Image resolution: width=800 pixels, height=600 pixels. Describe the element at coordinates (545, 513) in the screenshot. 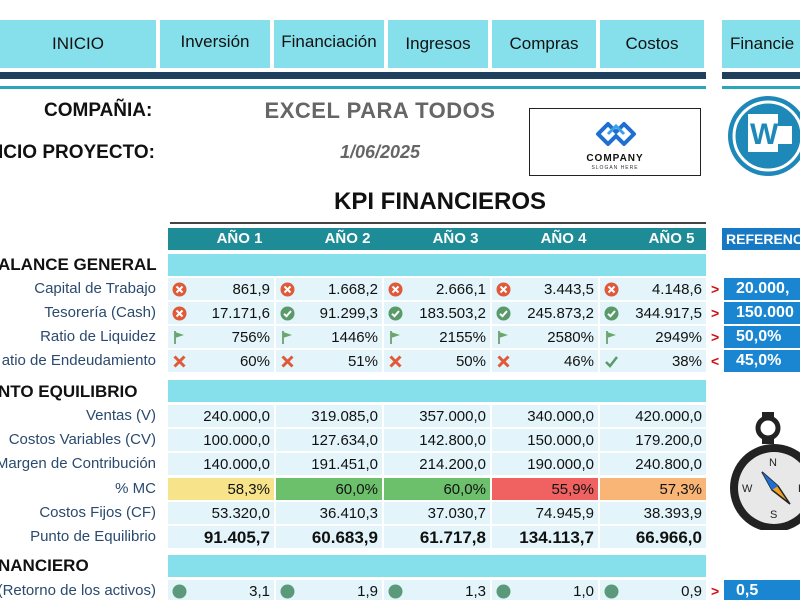

I see `table-cell: 74.945,9` at that location.